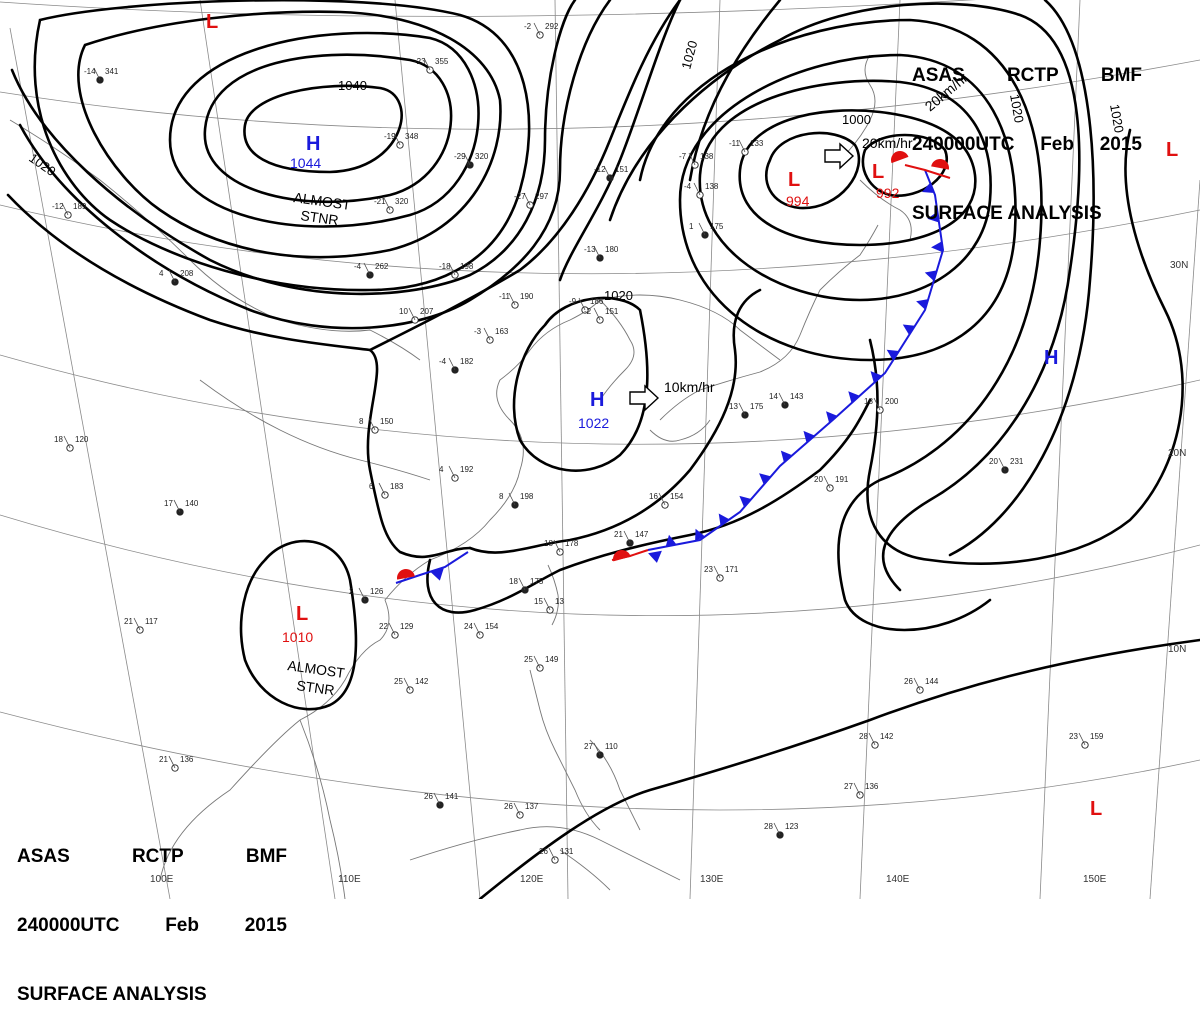 Image resolution: width=1200 pixels, height=1029 pixels. I want to click on station-temperature: -21, so click(380, 201).